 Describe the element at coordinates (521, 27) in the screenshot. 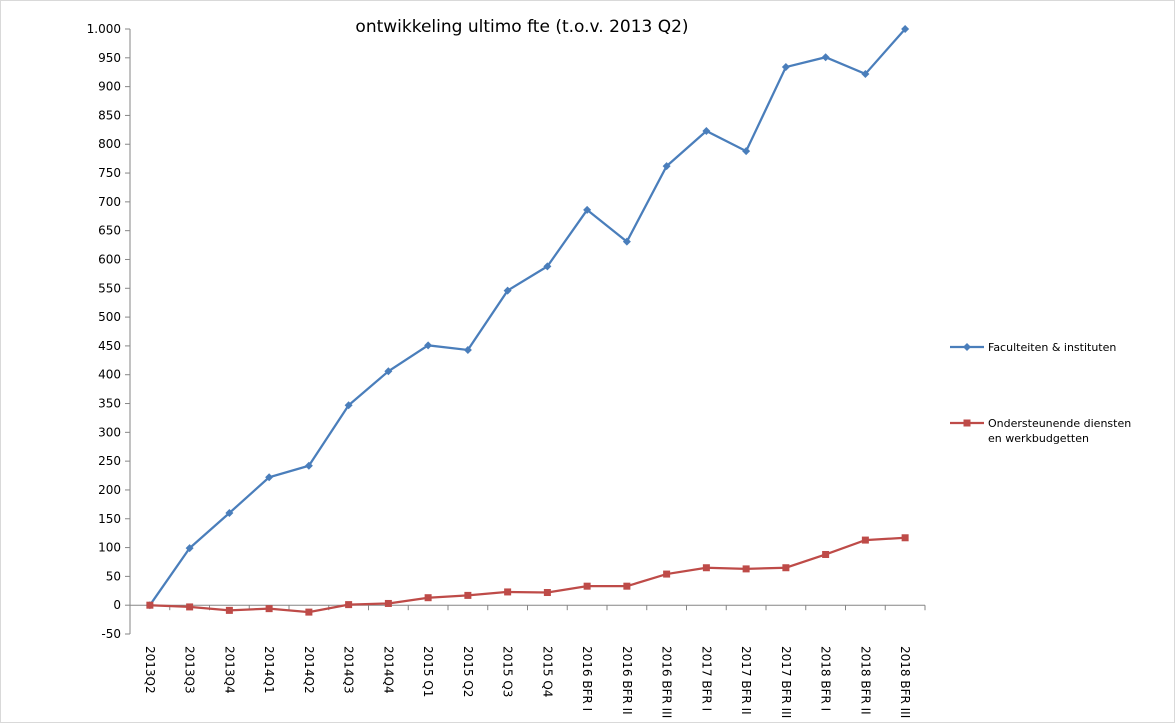

I see `chart-title: ontwikkeling ultimo fte (t.o.v. 2013 Q2)` at that location.